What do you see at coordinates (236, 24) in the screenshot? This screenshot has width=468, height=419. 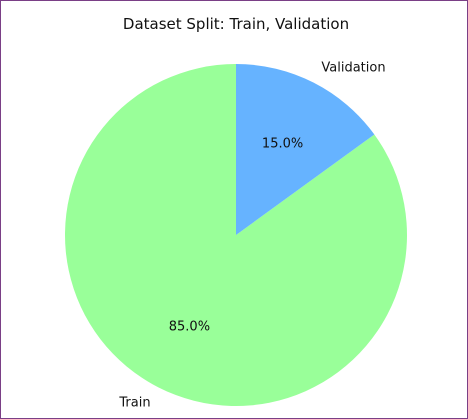 I see `chart-title: Dataset Split: Train, Validation` at bounding box center [236, 24].